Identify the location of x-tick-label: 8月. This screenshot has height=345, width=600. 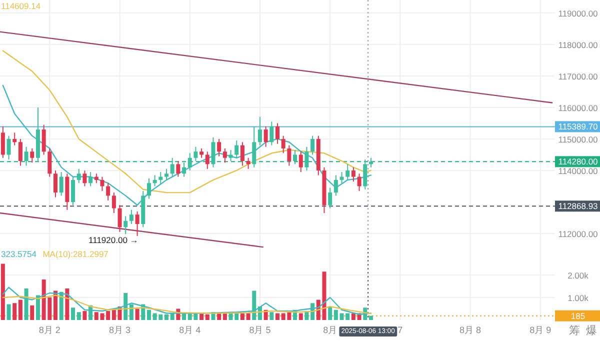
(330, 330).